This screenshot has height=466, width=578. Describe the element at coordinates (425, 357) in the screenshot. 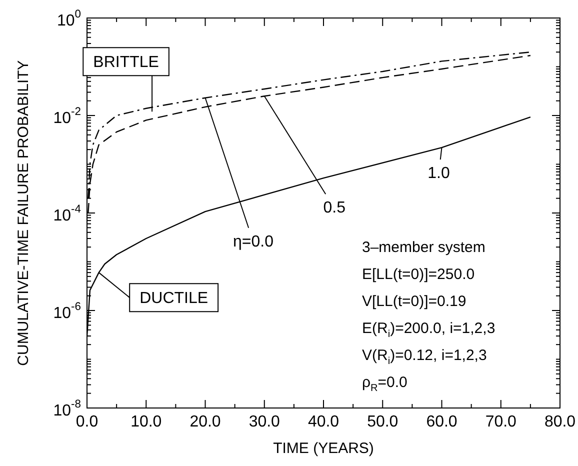

I see `annotation: V(R$_{i}$)=0.12, i=1,2,3` at that location.